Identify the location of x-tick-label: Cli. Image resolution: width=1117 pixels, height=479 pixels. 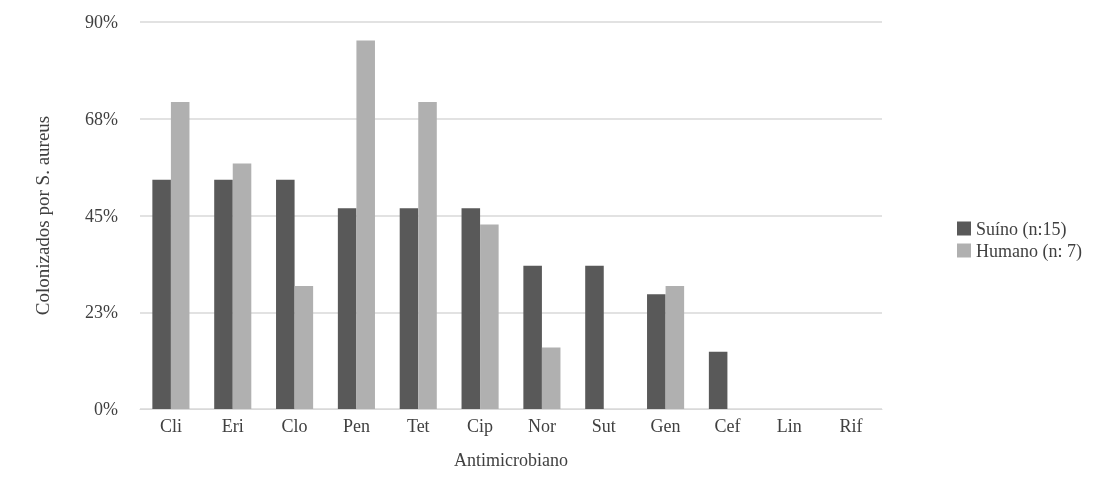
(170, 426).